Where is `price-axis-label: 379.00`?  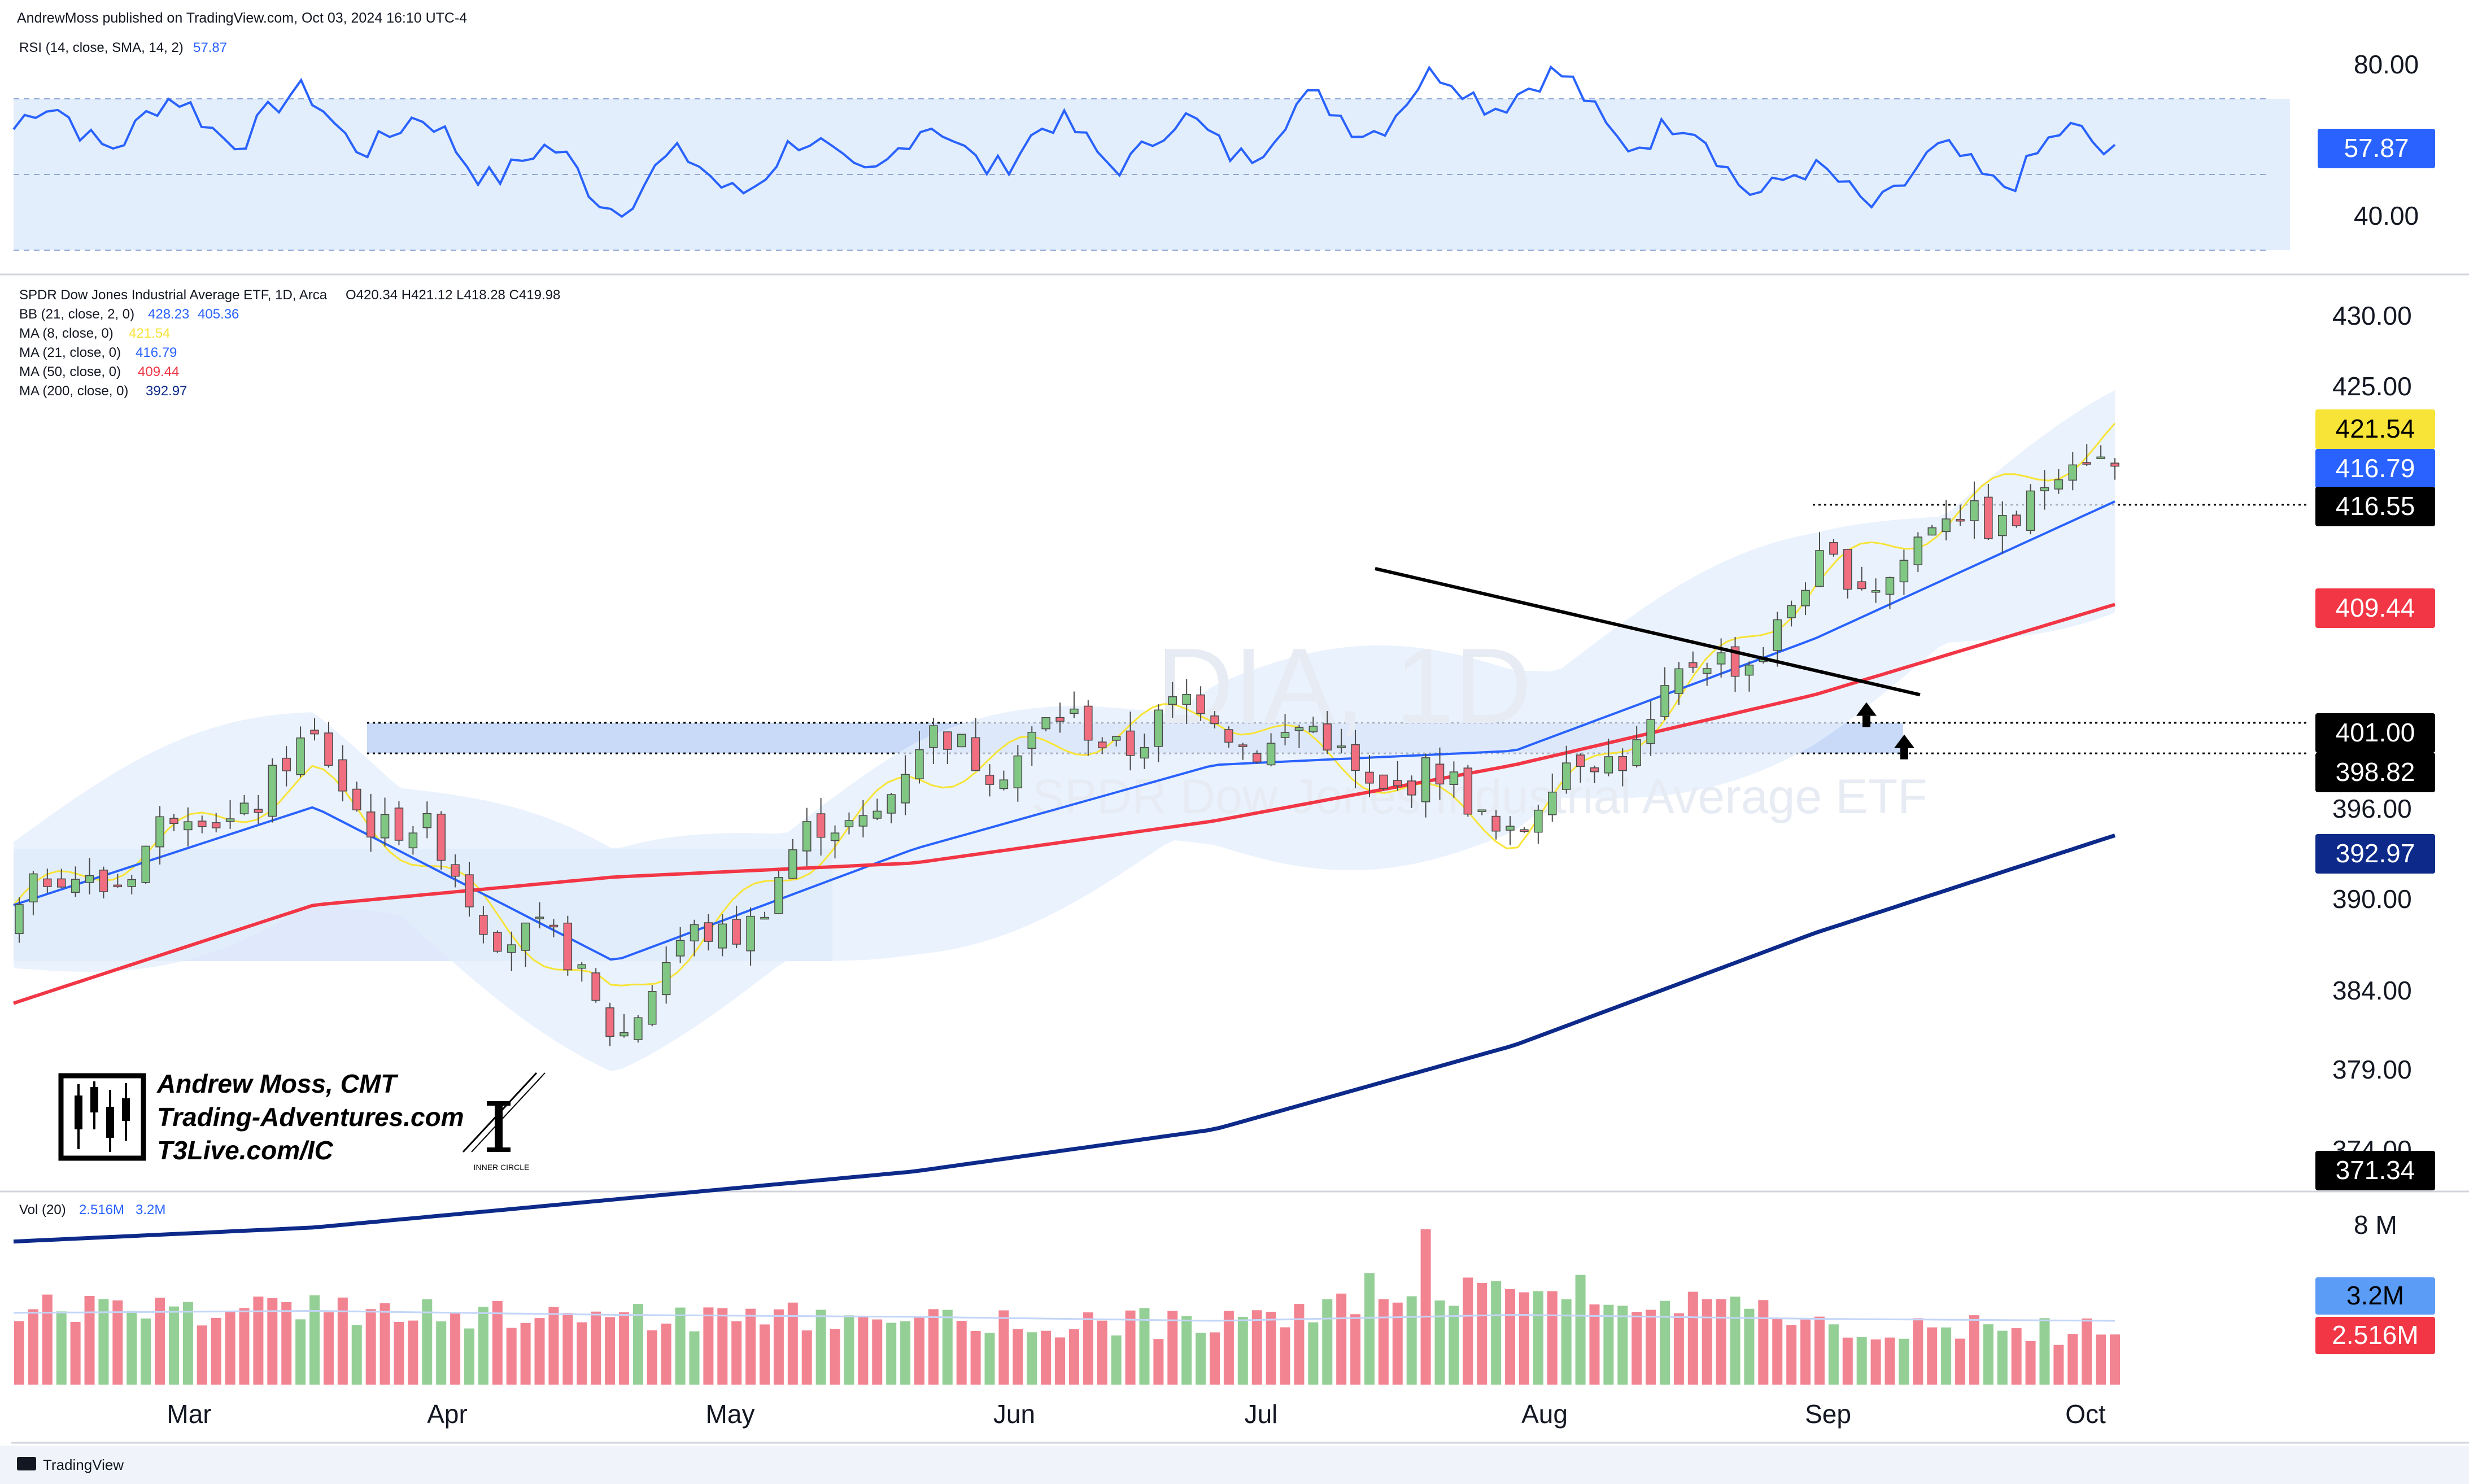
price-axis-label: 379.00 is located at coordinates (2372, 1069).